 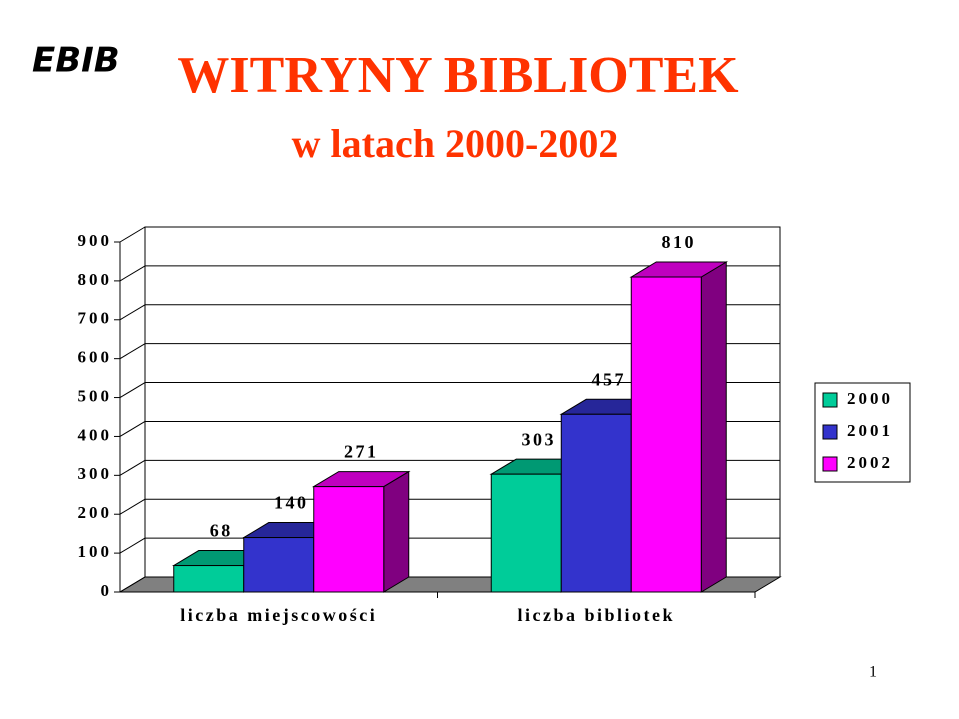 I want to click on legend-label: 2000, so click(x=870, y=398).